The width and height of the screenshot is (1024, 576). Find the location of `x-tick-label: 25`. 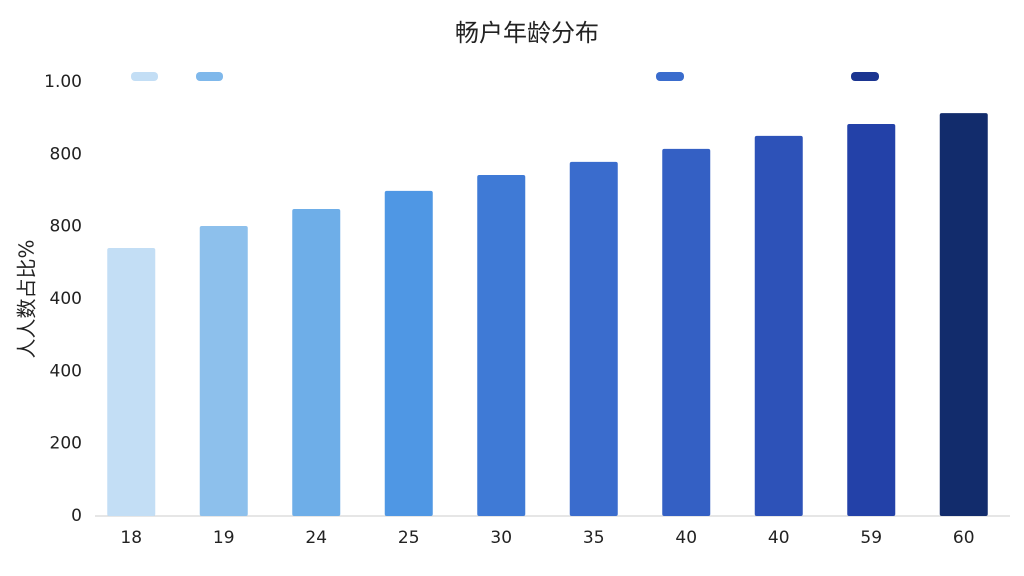

x-tick-label: 25 is located at coordinates (409, 538).